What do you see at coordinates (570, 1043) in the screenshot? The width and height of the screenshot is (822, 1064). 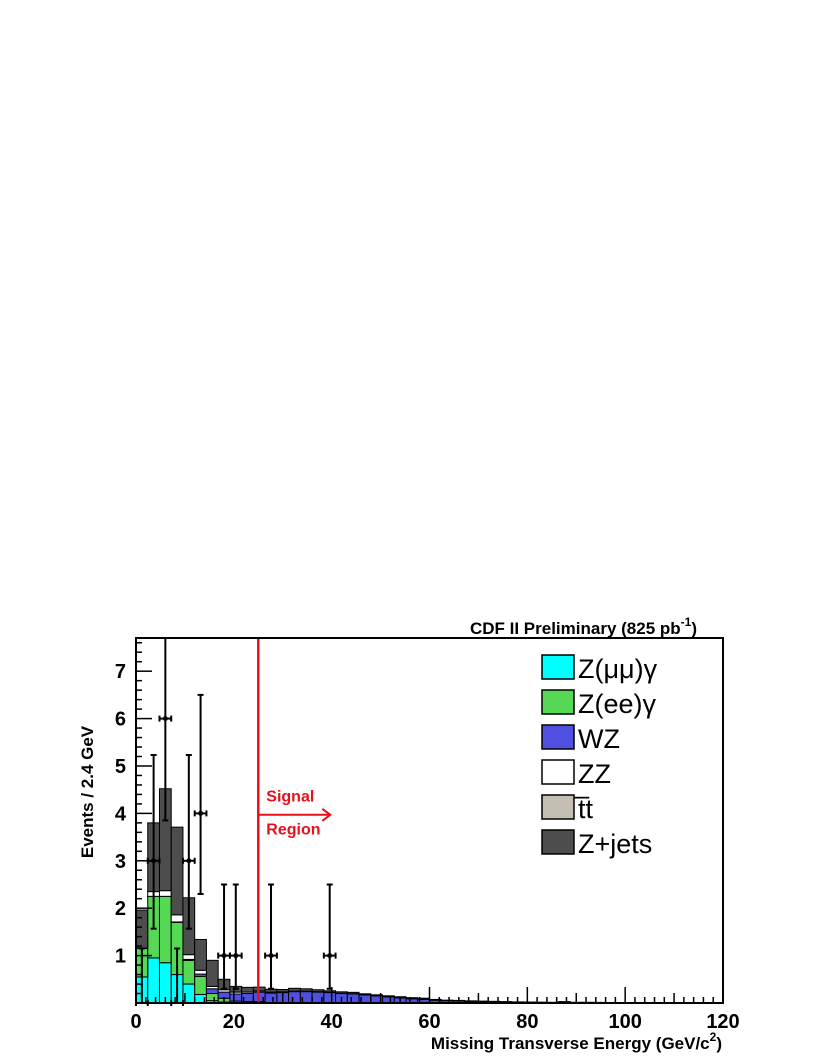 I see `x-axis-title-main: Missing Transverse Energy (GeV/c` at bounding box center [570, 1043].